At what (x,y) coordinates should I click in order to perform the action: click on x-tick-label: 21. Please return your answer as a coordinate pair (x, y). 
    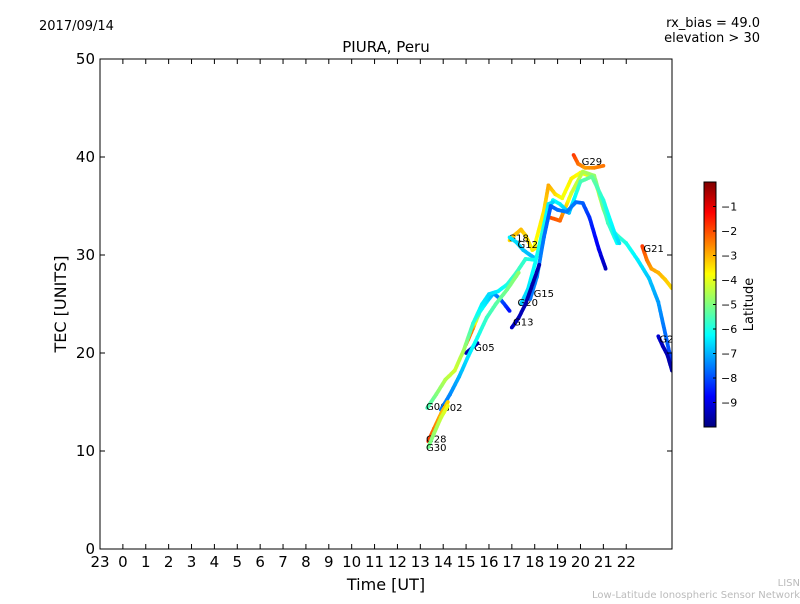
    Looking at the image, I should click on (603, 562).